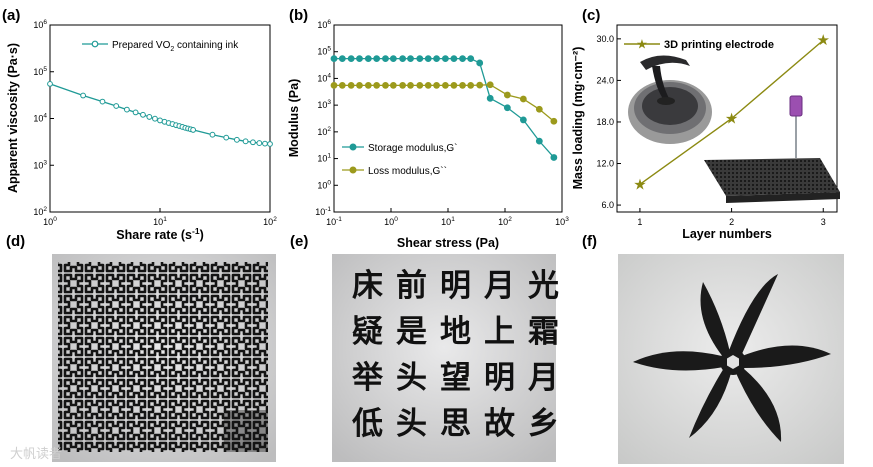  What do you see at coordinates (175, 46) in the screenshot?
I see `legend-entry: Prepared VO2 containing ink` at bounding box center [175, 46].